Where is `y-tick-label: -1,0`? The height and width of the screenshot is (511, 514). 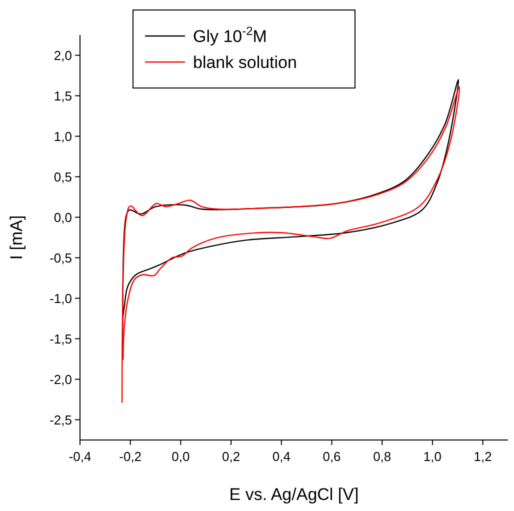
y-tick-label: -1,0 is located at coordinates (61, 298).